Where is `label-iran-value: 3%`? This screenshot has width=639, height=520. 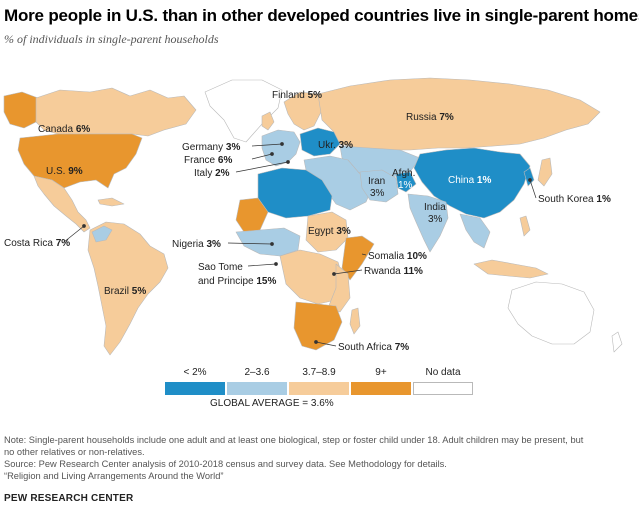
label-iran-value: 3% is located at coordinates (377, 193).